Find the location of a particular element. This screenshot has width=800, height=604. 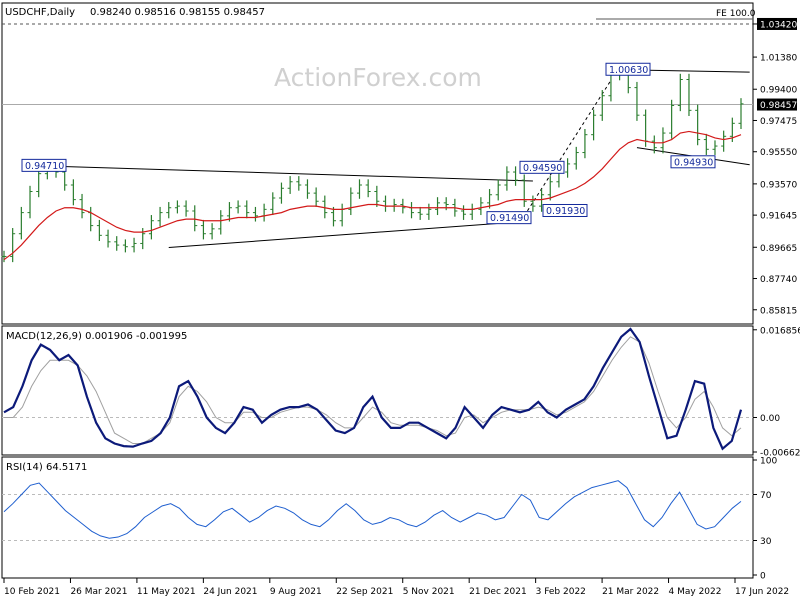

macd-title: MACD(12,26,9) 0.001906 -0.001995 is located at coordinates (96, 336).